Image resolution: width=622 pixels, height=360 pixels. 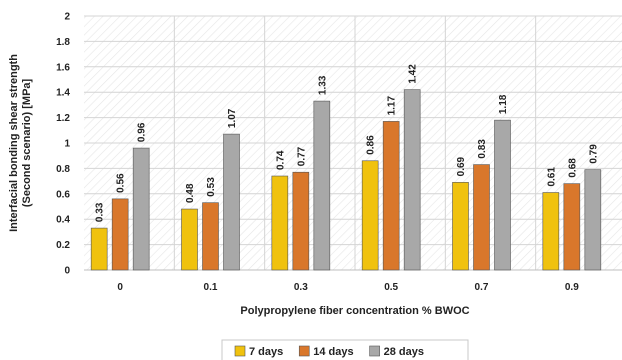 What do you see at coordinates (280, 223) in the screenshot?
I see `bar-7-days-0.3` at bounding box center [280, 223].